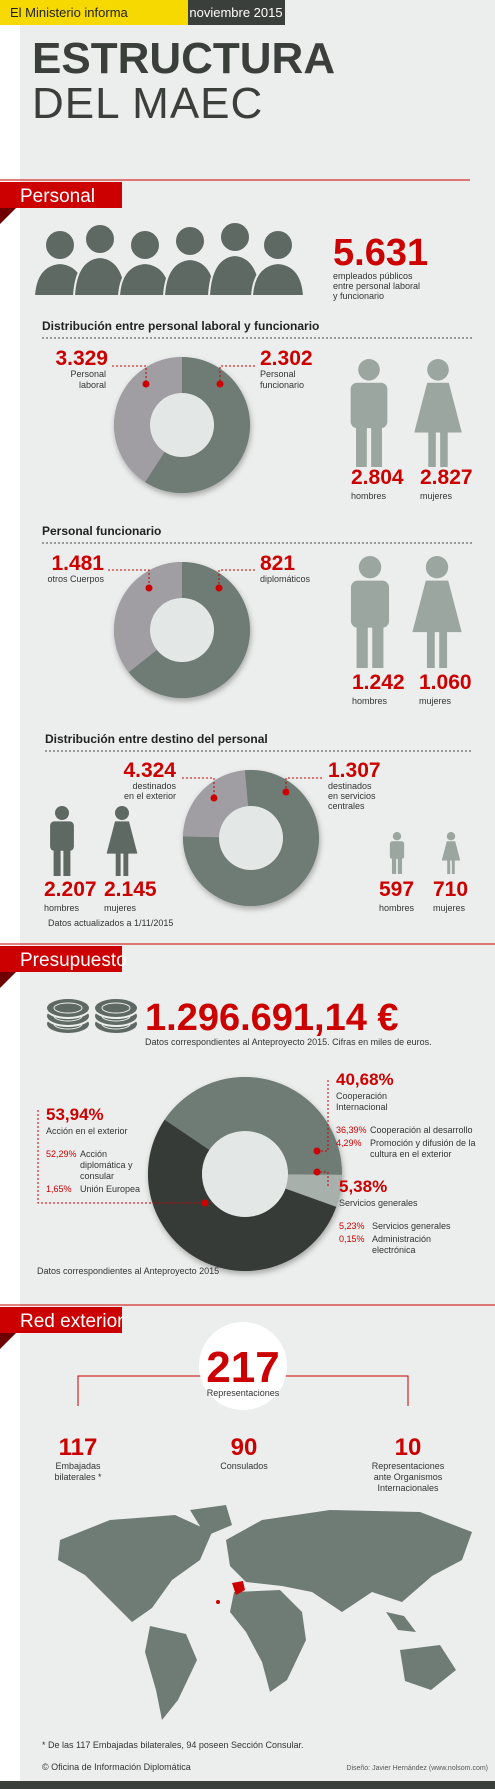 The width and height of the screenshot is (495, 1789). I want to click on sub-label: Cooperación al desarrollo, so click(421, 1130).